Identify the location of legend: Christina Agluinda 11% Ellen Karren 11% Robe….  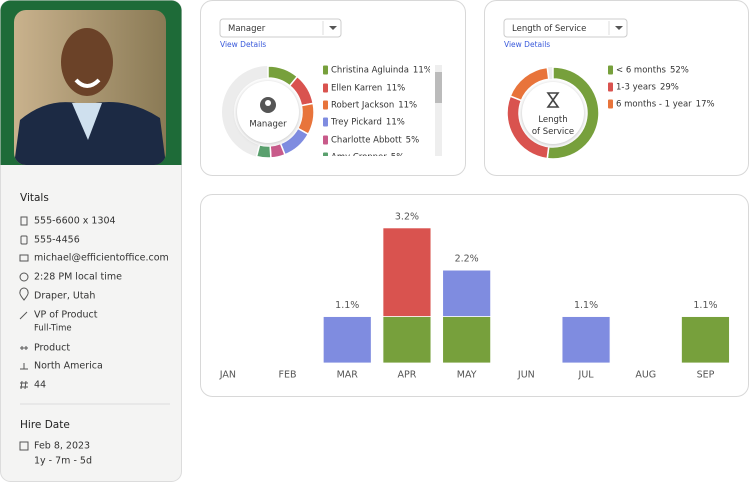
(377, 114).